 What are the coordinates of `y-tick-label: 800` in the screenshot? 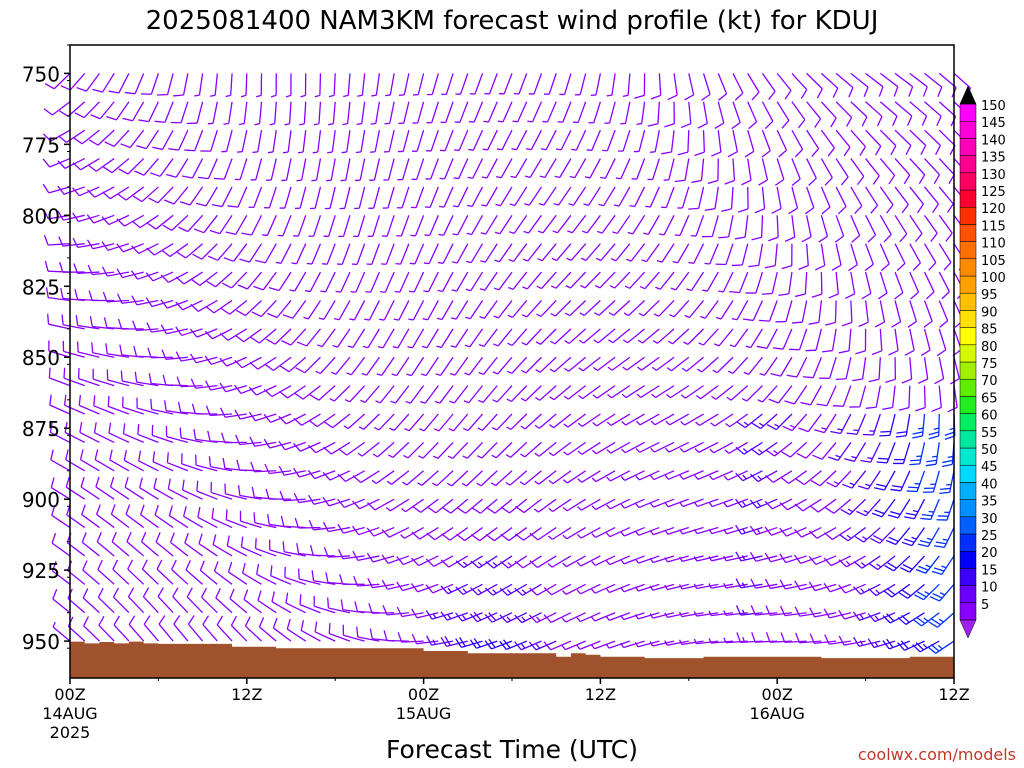 It's located at (41, 216).